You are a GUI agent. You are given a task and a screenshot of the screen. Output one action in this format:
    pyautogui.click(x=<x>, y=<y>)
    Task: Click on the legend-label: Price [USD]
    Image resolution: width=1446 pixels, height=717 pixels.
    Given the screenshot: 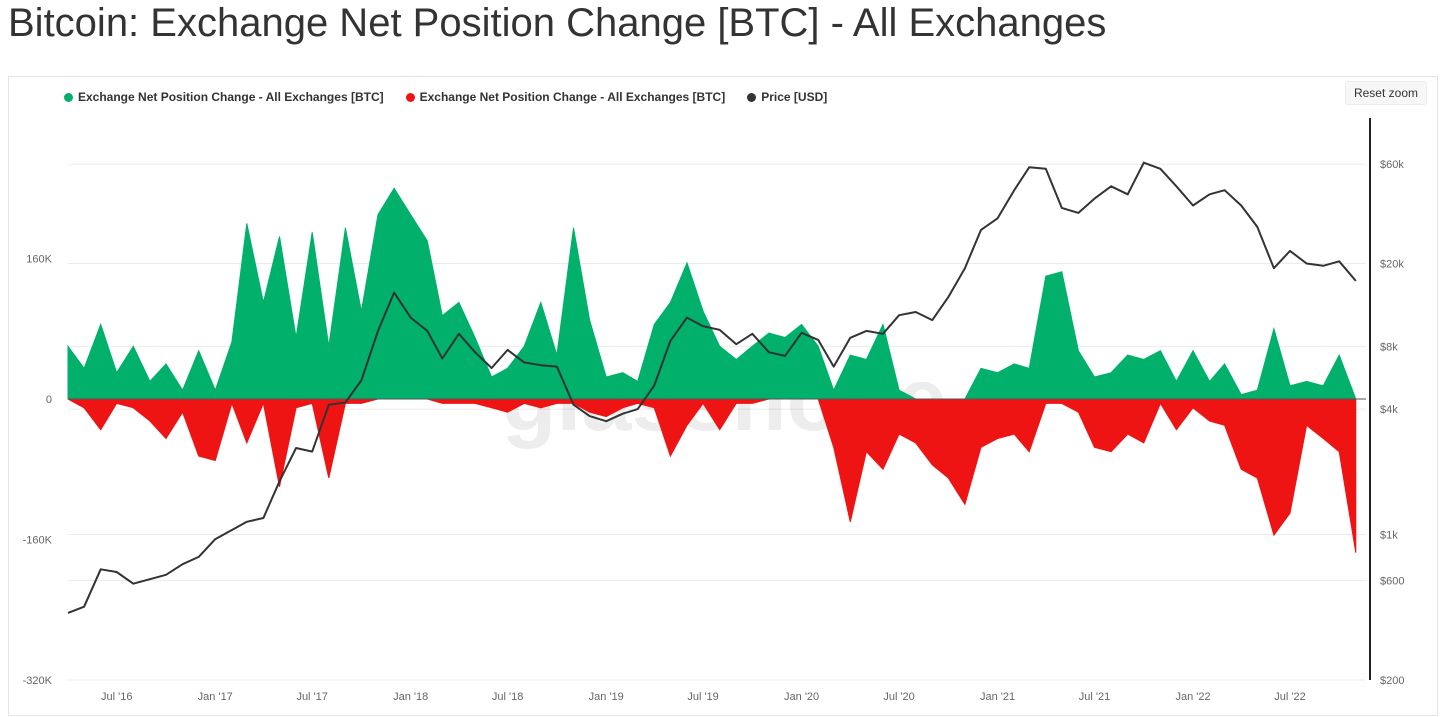 What is the action you would take?
    pyautogui.click(x=794, y=97)
    